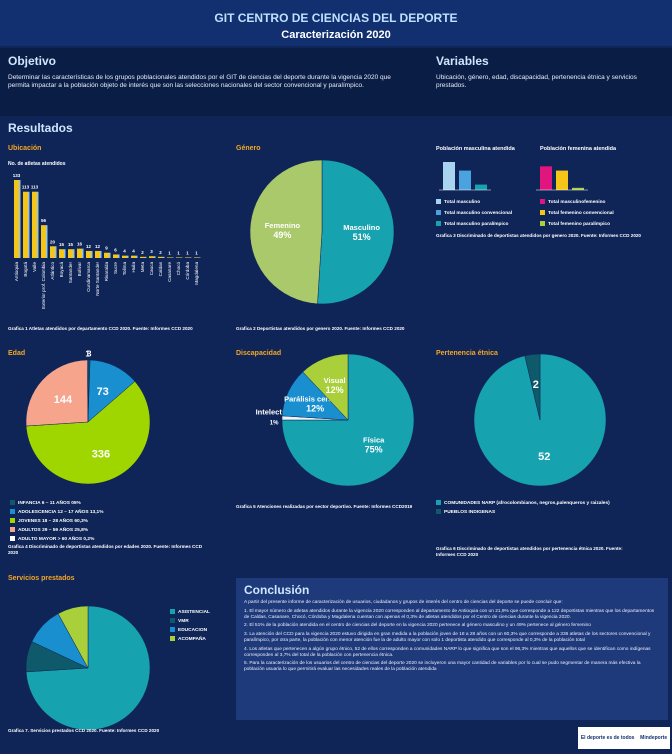 The height and width of the screenshot is (754, 672). What do you see at coordinates (70, 273) in the screenshot?
I see `x-tick-label: Santander` at bounding box center [70, 273].